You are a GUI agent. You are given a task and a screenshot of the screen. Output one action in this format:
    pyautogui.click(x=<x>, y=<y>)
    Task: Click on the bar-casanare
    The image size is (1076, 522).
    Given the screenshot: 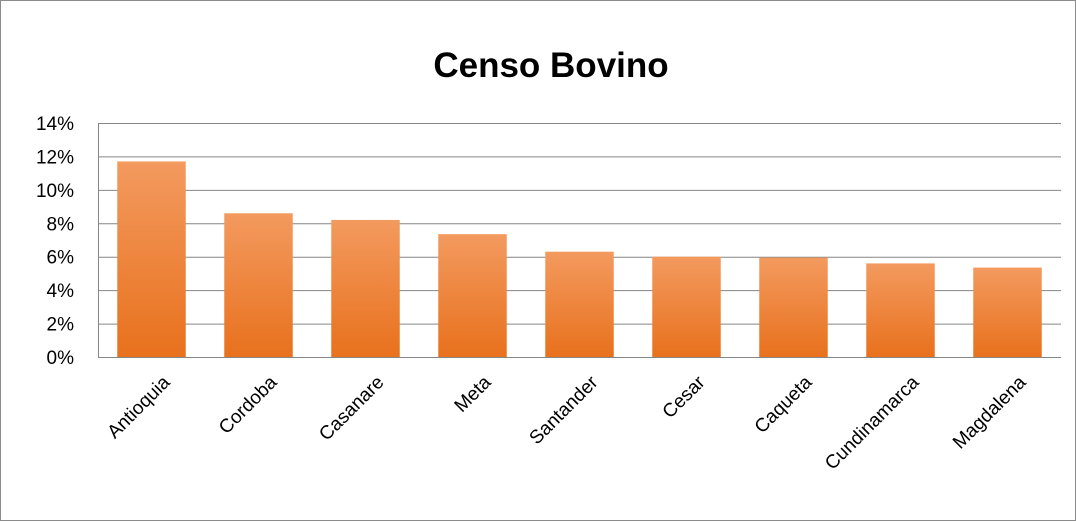 What is the action you would take?
    pyautogui.click(x=365, y=288)
    